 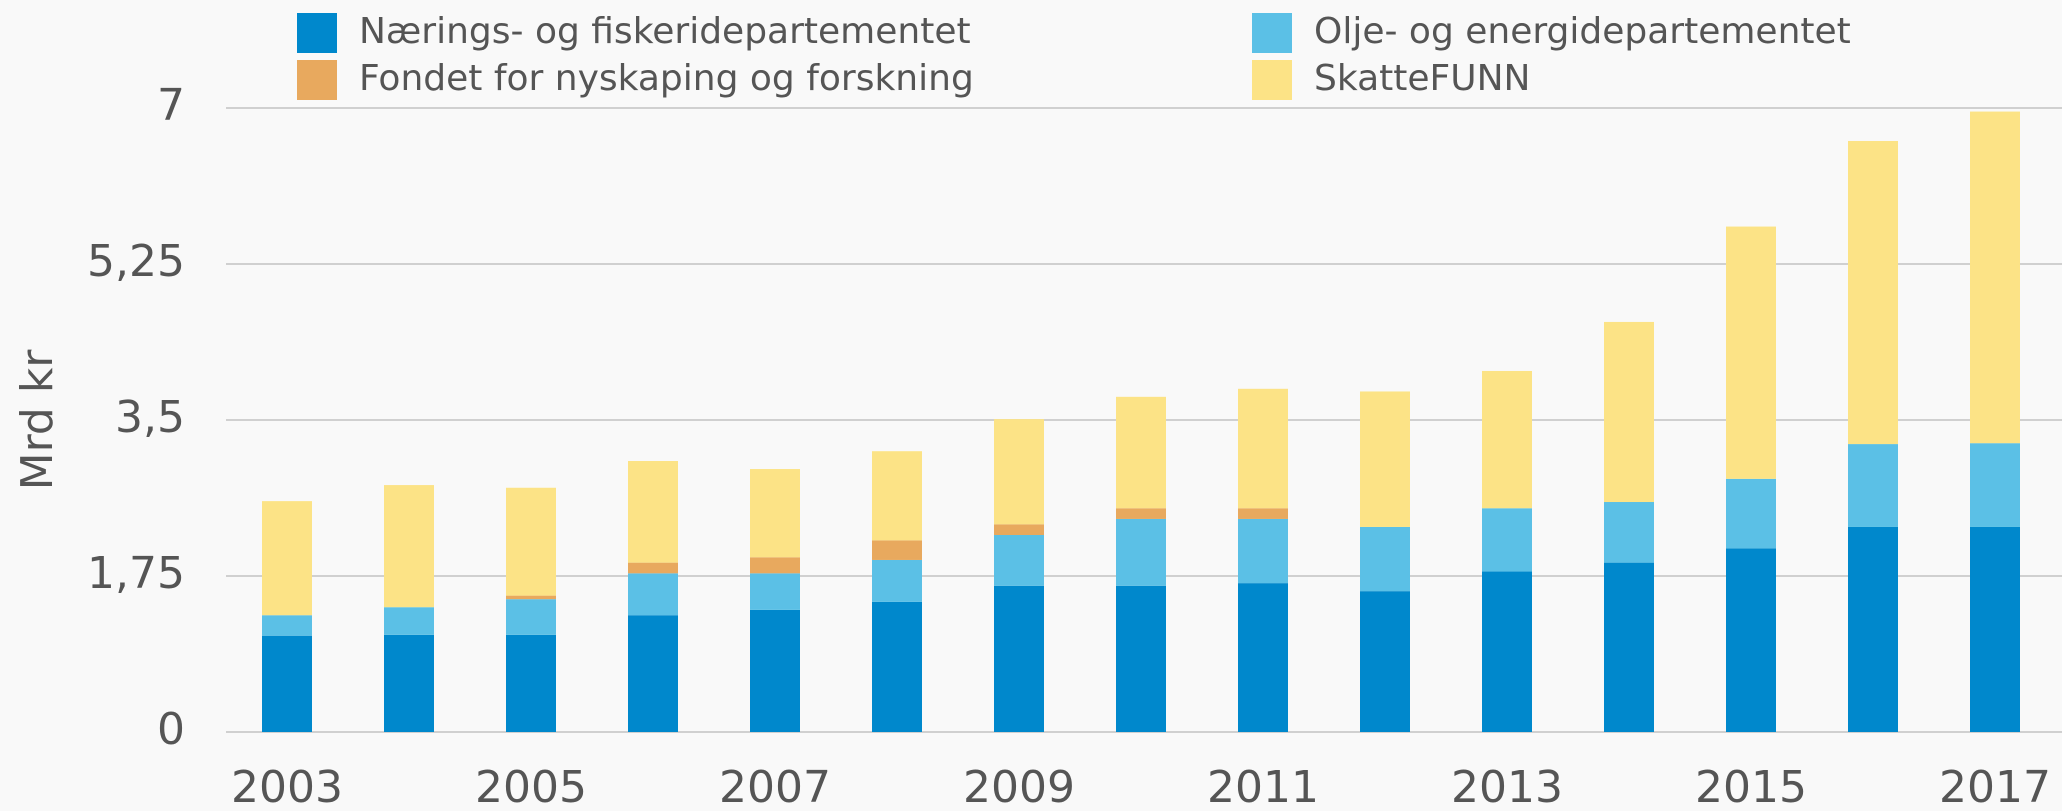 I want to click on x-tick-label: 2015, so click(x=1751, y=786).